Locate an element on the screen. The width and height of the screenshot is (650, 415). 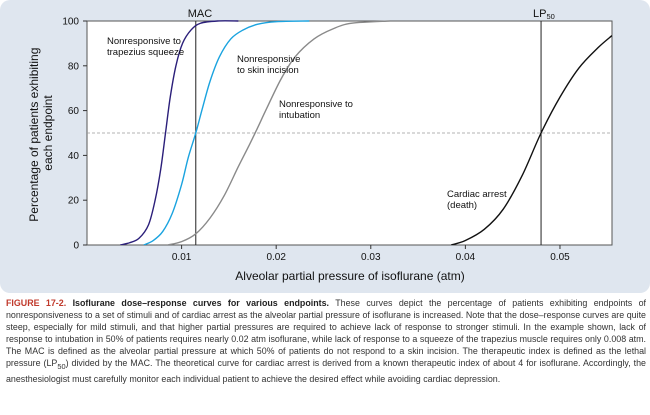
label-skin-incision: Nonresponsive to skin incision is located at coordinates (270, 65).